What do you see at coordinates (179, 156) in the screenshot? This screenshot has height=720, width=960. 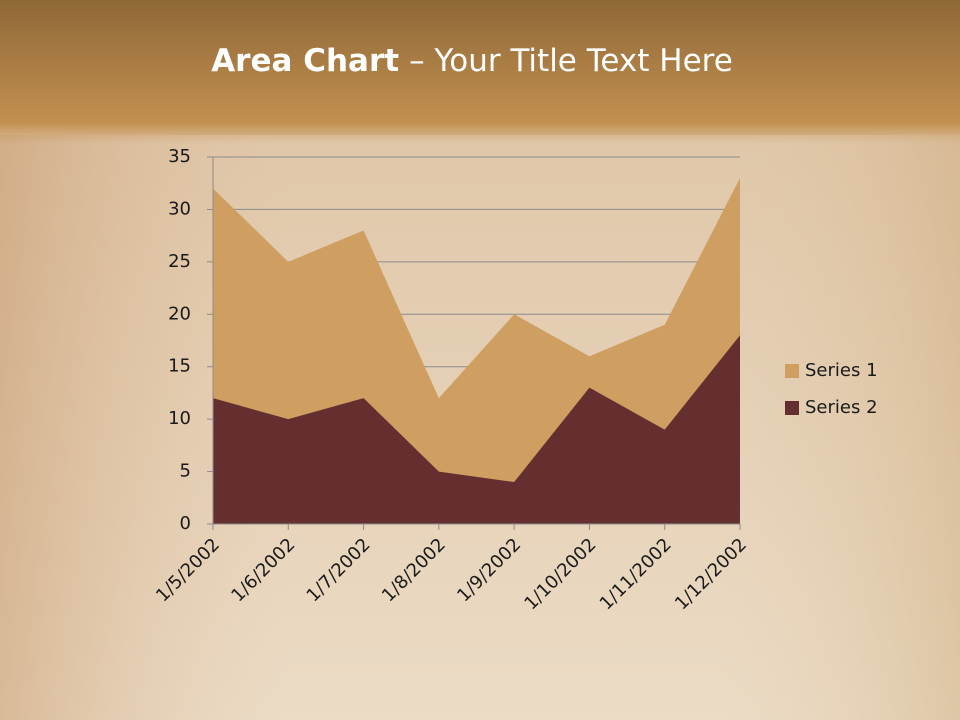 I see `y-tick-label: 35` at bounding box center [179, 156].